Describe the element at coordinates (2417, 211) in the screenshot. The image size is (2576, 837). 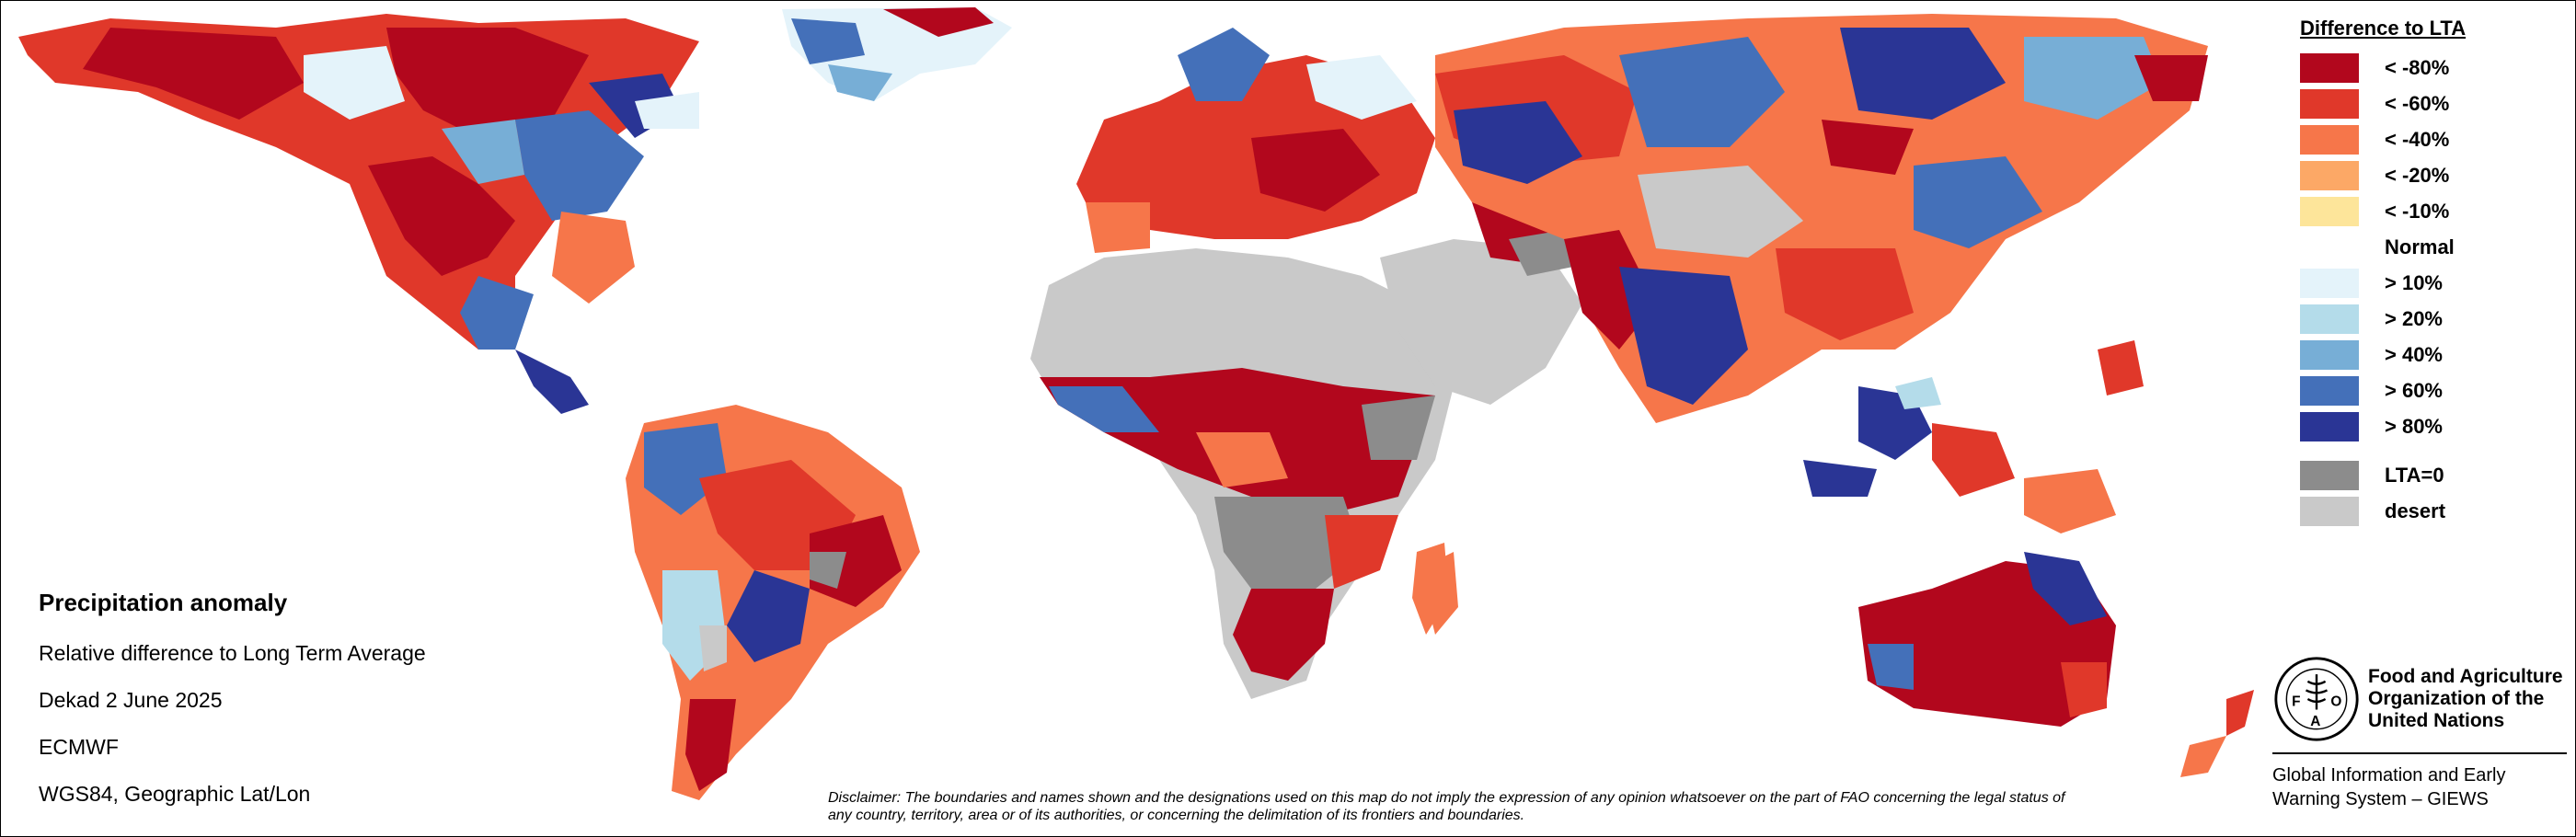
I see `legend-label: < -10%` at that location.